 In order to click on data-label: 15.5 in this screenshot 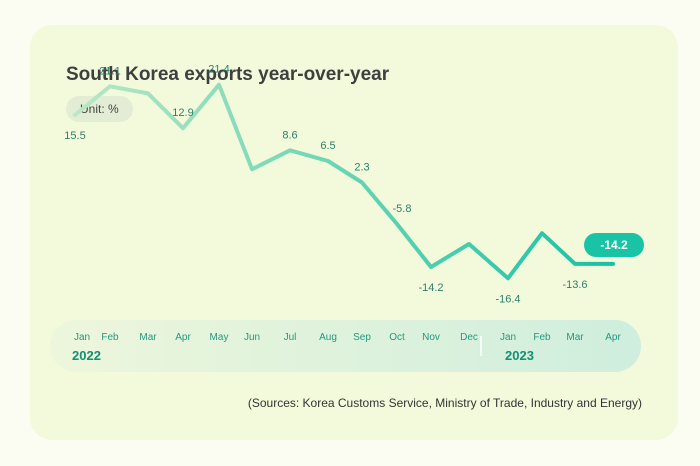, I will do `click(74, 136)`.